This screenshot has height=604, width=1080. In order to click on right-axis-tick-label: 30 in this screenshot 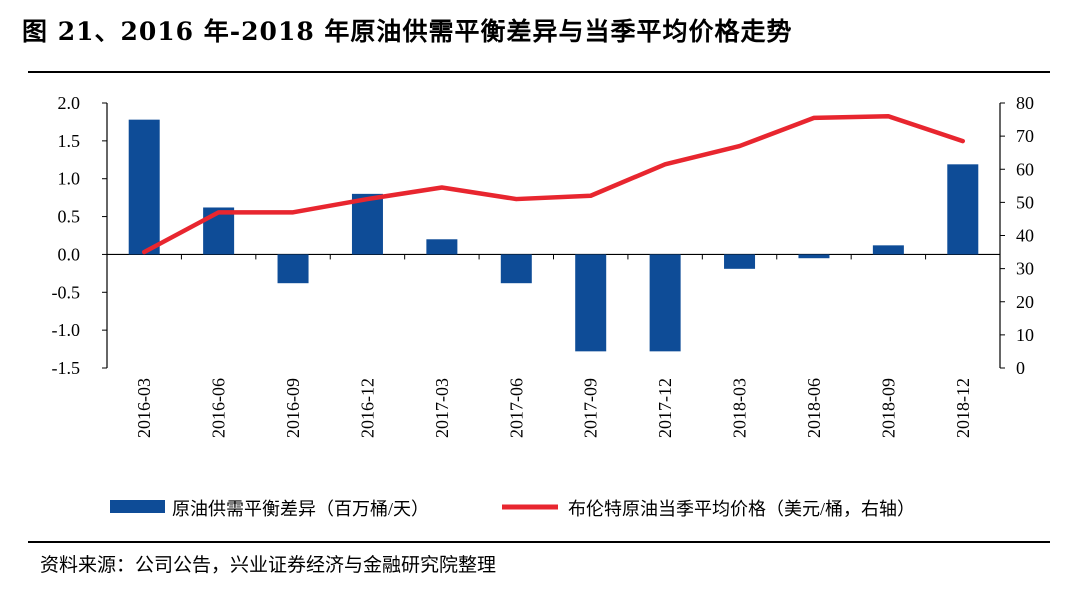, I will do `click(1025, 269)`.